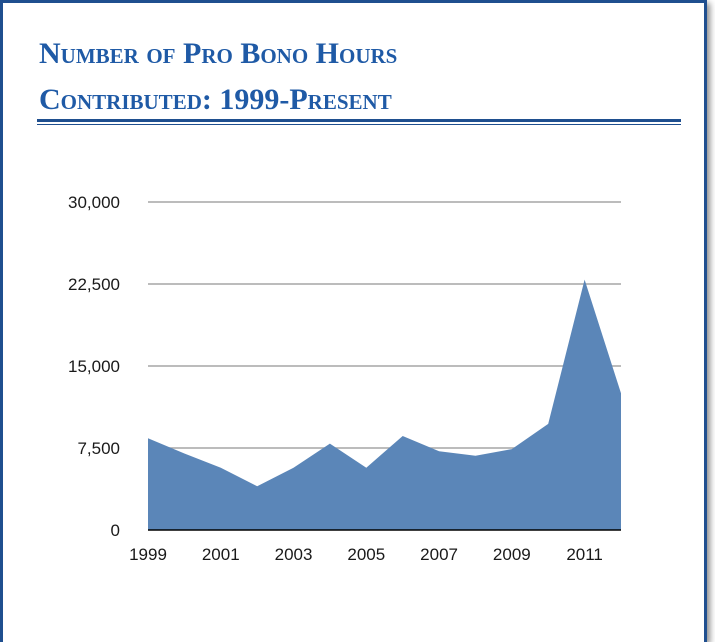  I want to click on x-tick-label-5: 2009, so click(512, 554).